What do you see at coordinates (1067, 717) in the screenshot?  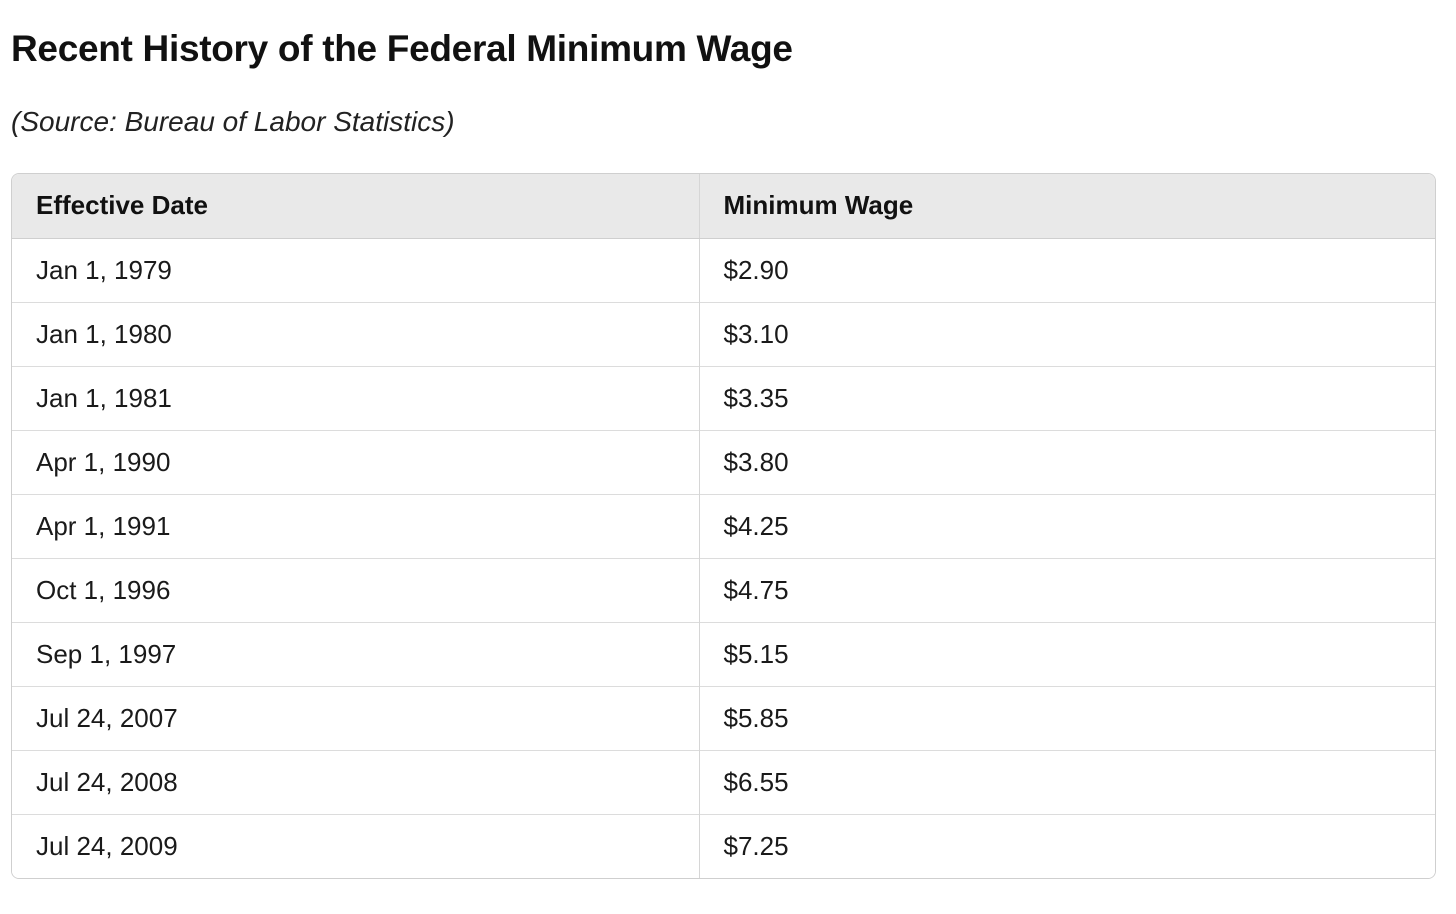 I see `minimum-wage-cell: $5.85` at bounding box center [1067, 717].